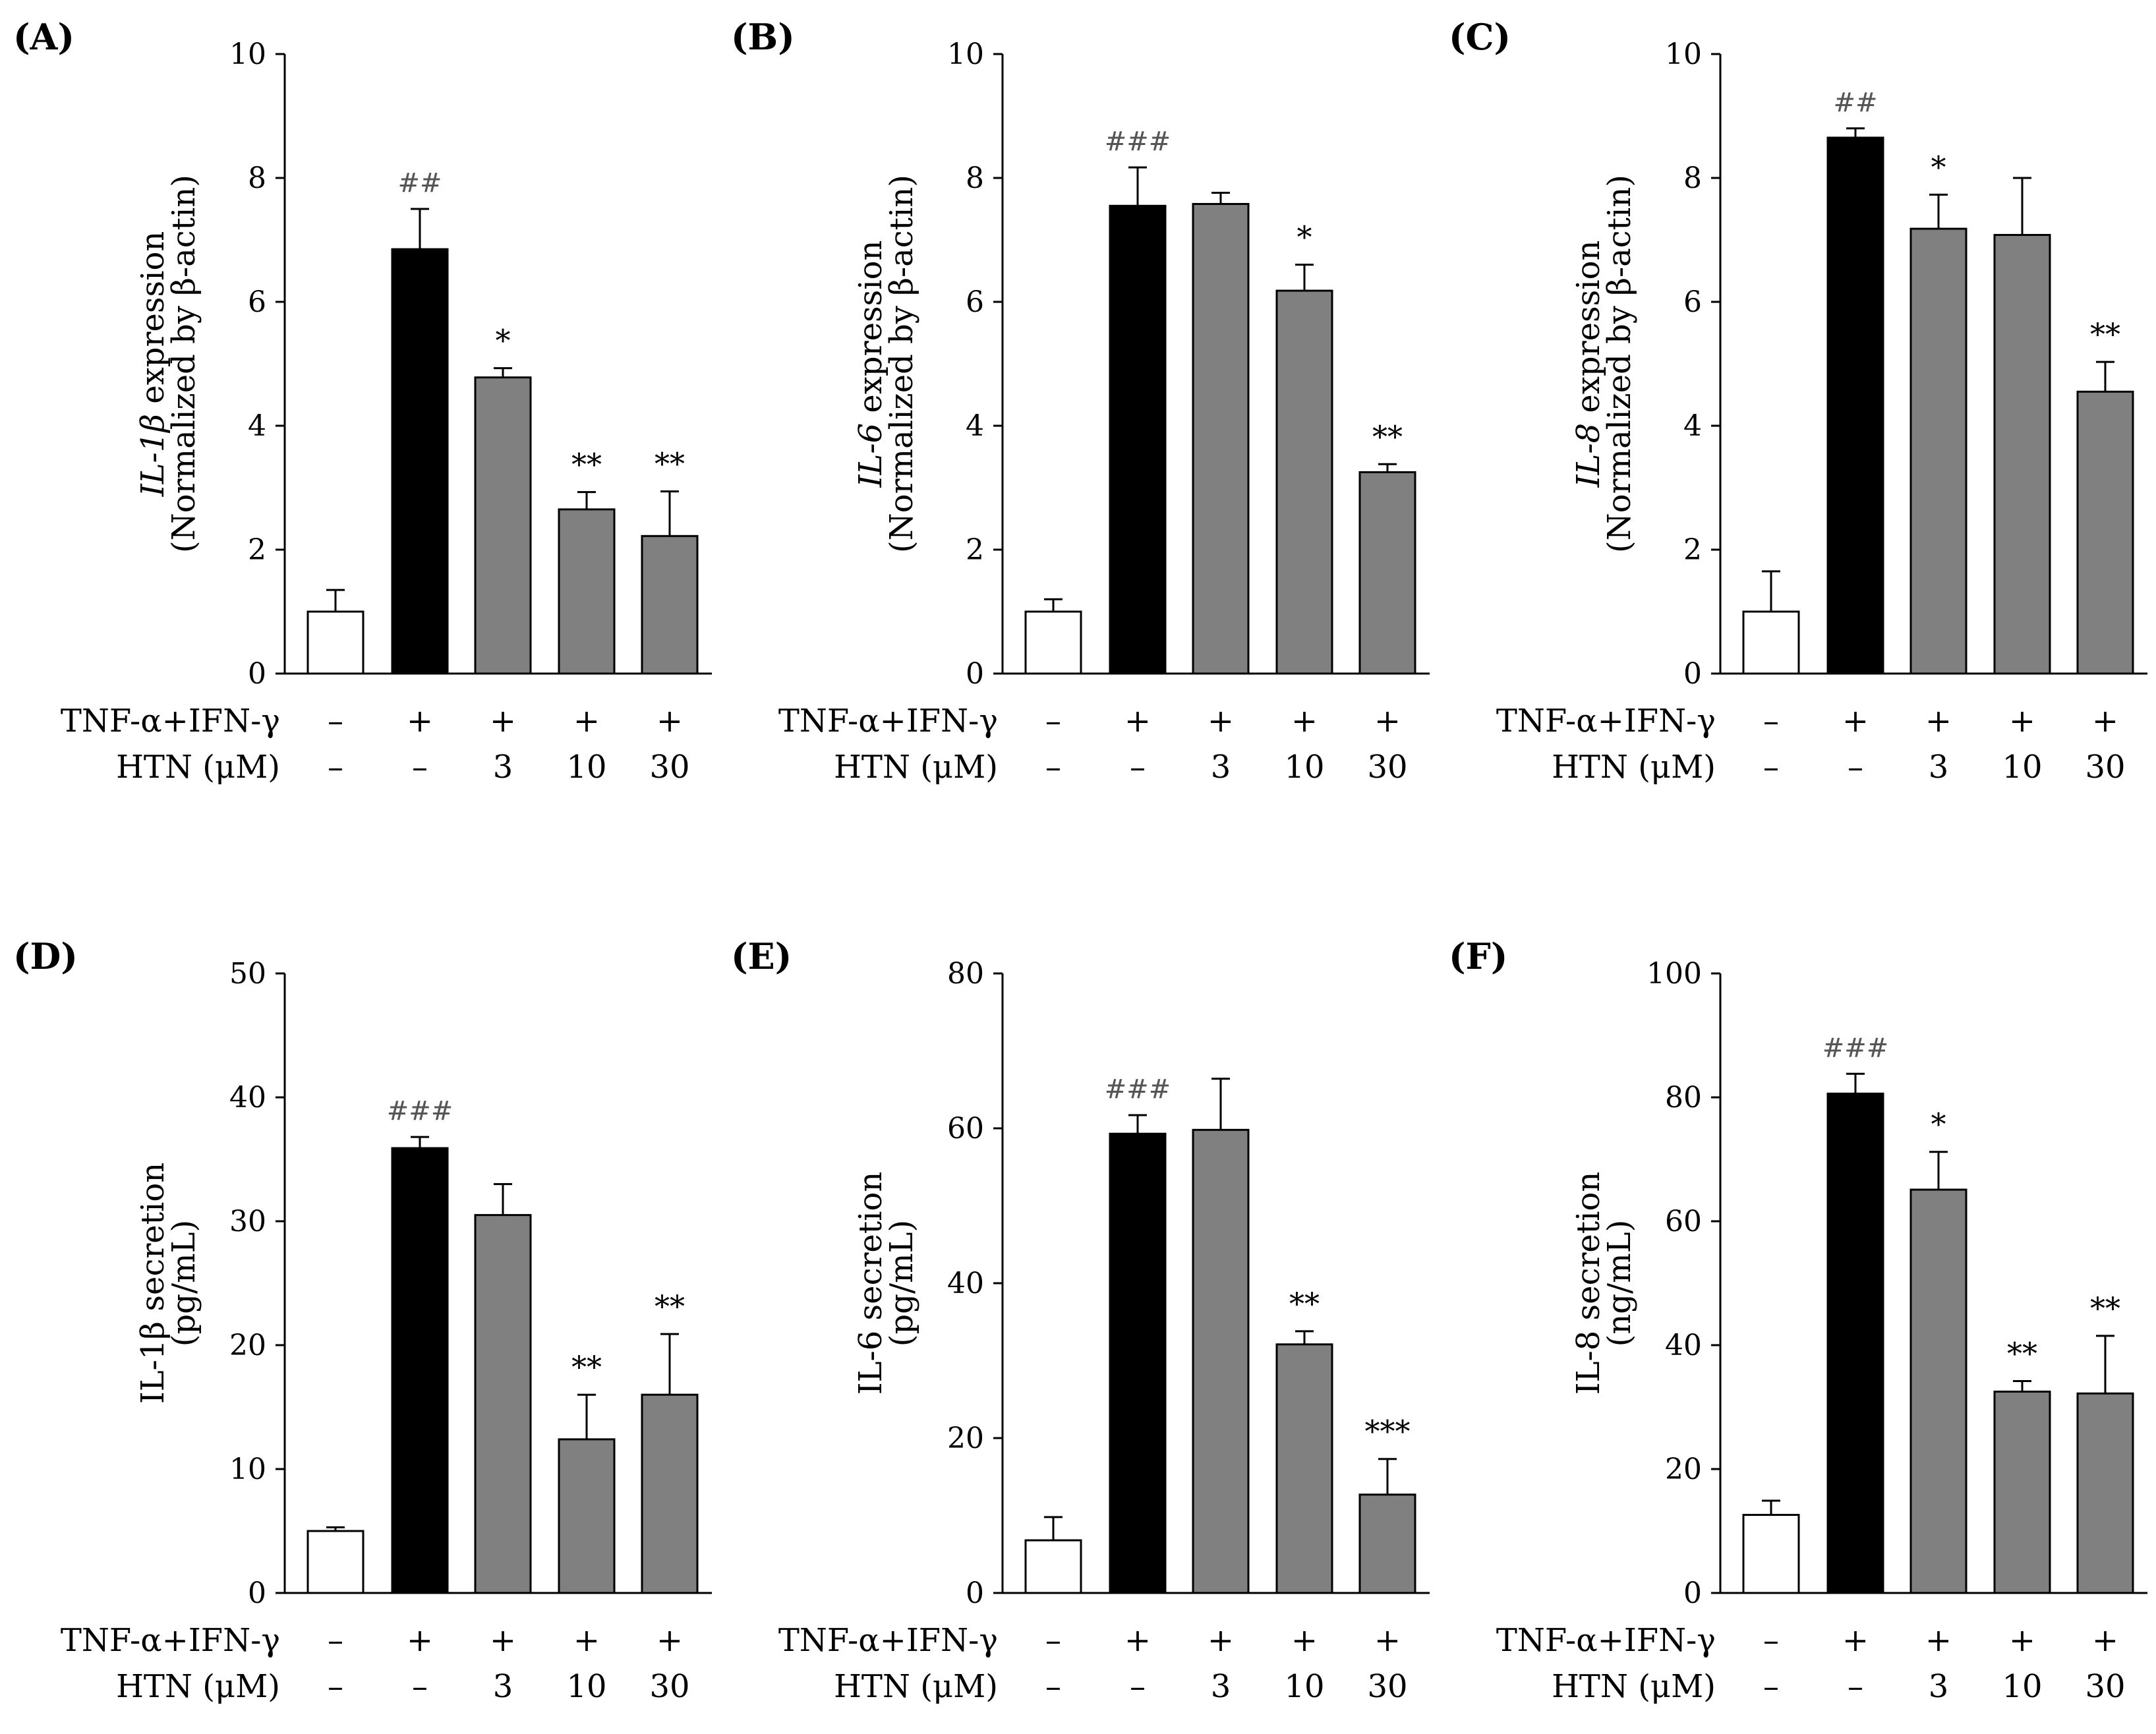 The height and width of the screenshot is (1734, 2156). I want to click on y-axis-label-text: IL-8 secretion, so click(1588, 1283).